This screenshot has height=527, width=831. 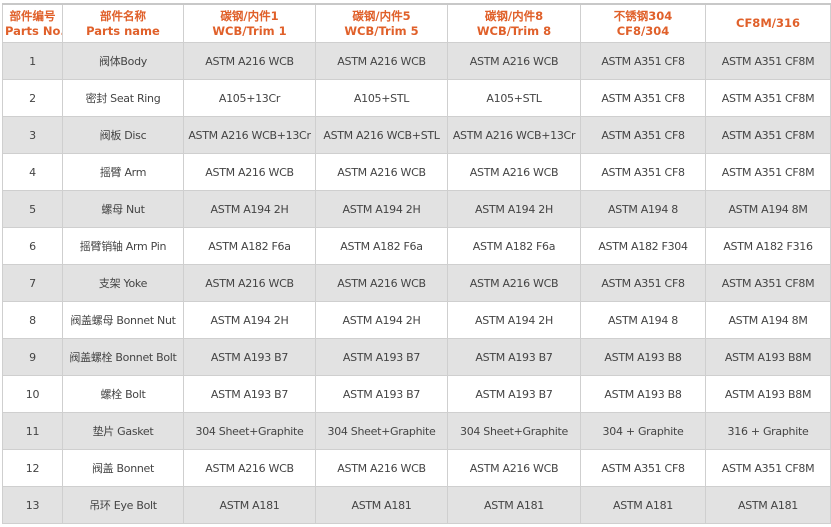 What do you see at coordinates (249, 431) in the screenshot?
I see `cell-wcb-trim1: 304 Sheet+Graphite` at bounding box center [249, 431].